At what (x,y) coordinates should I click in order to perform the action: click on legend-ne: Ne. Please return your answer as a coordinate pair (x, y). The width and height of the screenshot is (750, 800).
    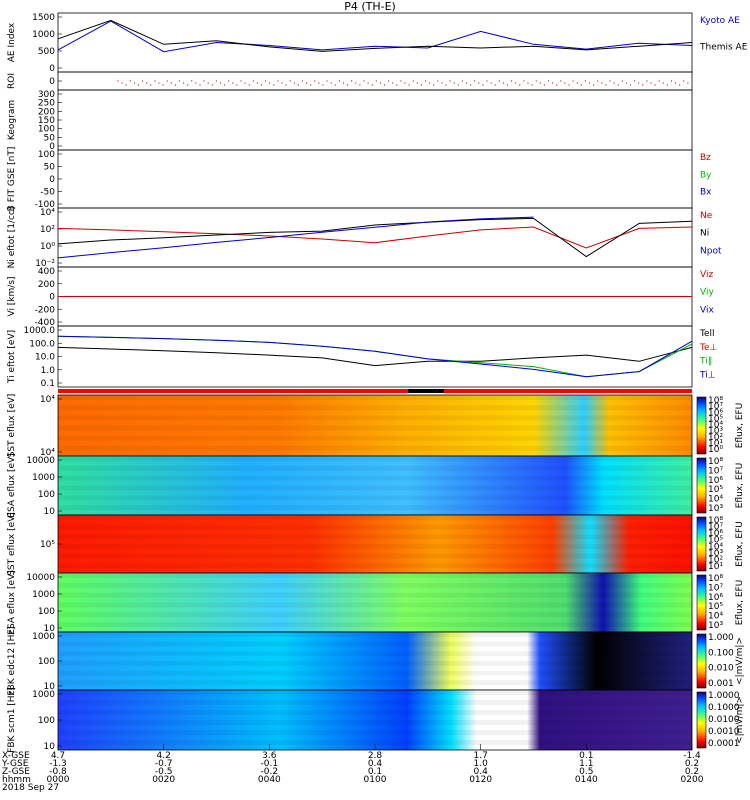
    Looking at the image, I should click on (706, 216).